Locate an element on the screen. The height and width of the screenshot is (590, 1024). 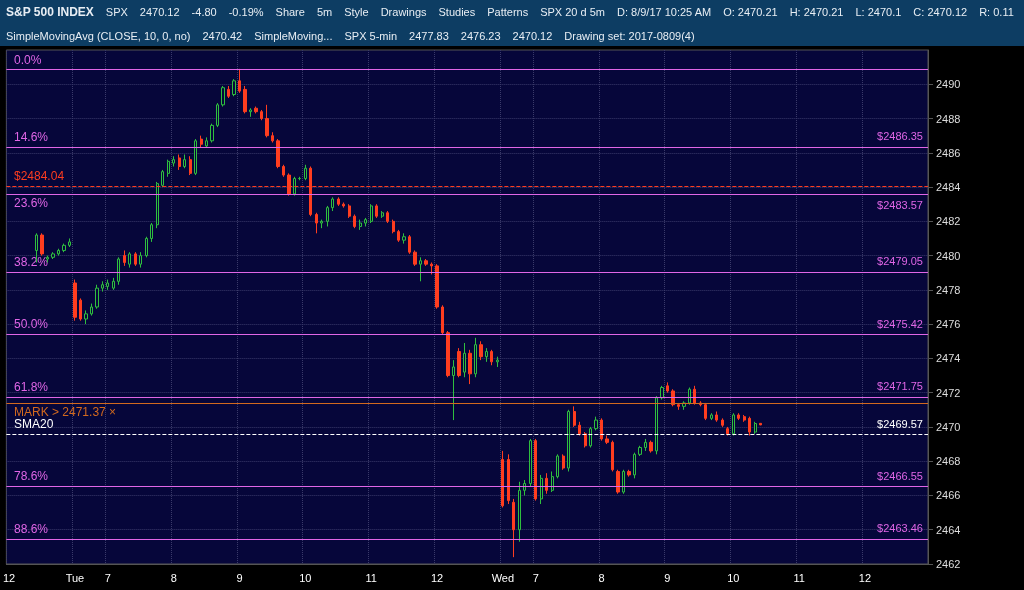
annotation: 61.8% is located at coordinates (31, 386).